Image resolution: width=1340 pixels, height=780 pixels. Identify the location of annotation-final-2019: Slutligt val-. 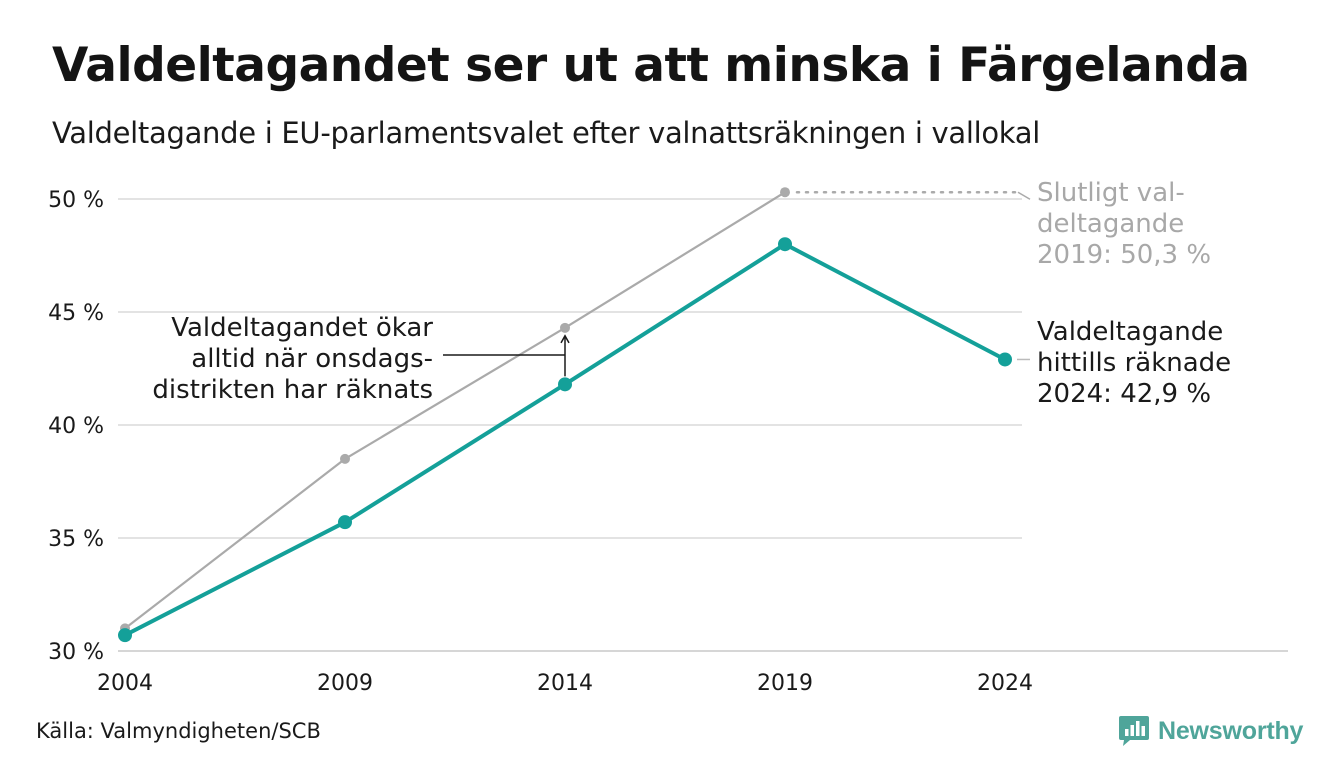
(1111, 193).